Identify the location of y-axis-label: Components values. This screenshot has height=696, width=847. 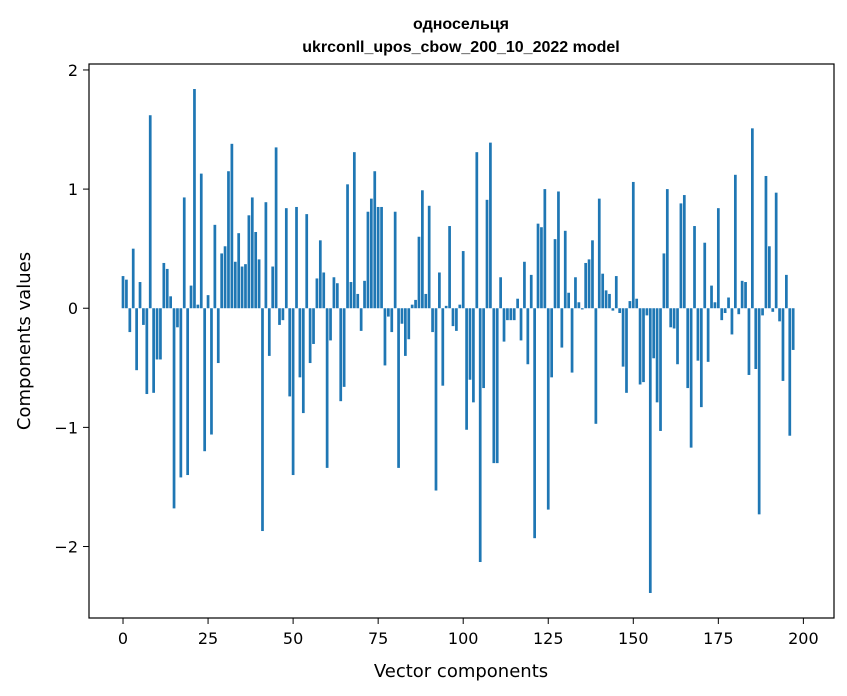
(24, 341).